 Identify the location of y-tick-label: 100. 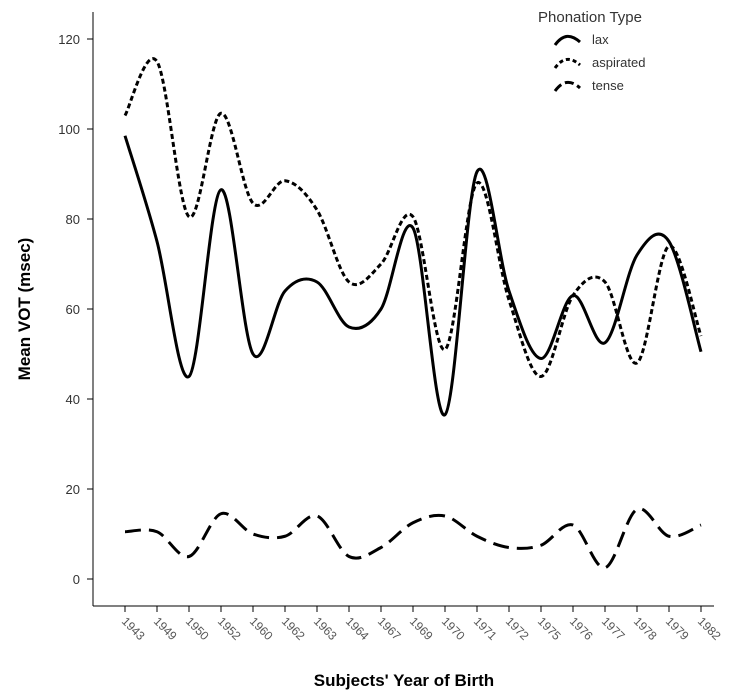
(69, 129).